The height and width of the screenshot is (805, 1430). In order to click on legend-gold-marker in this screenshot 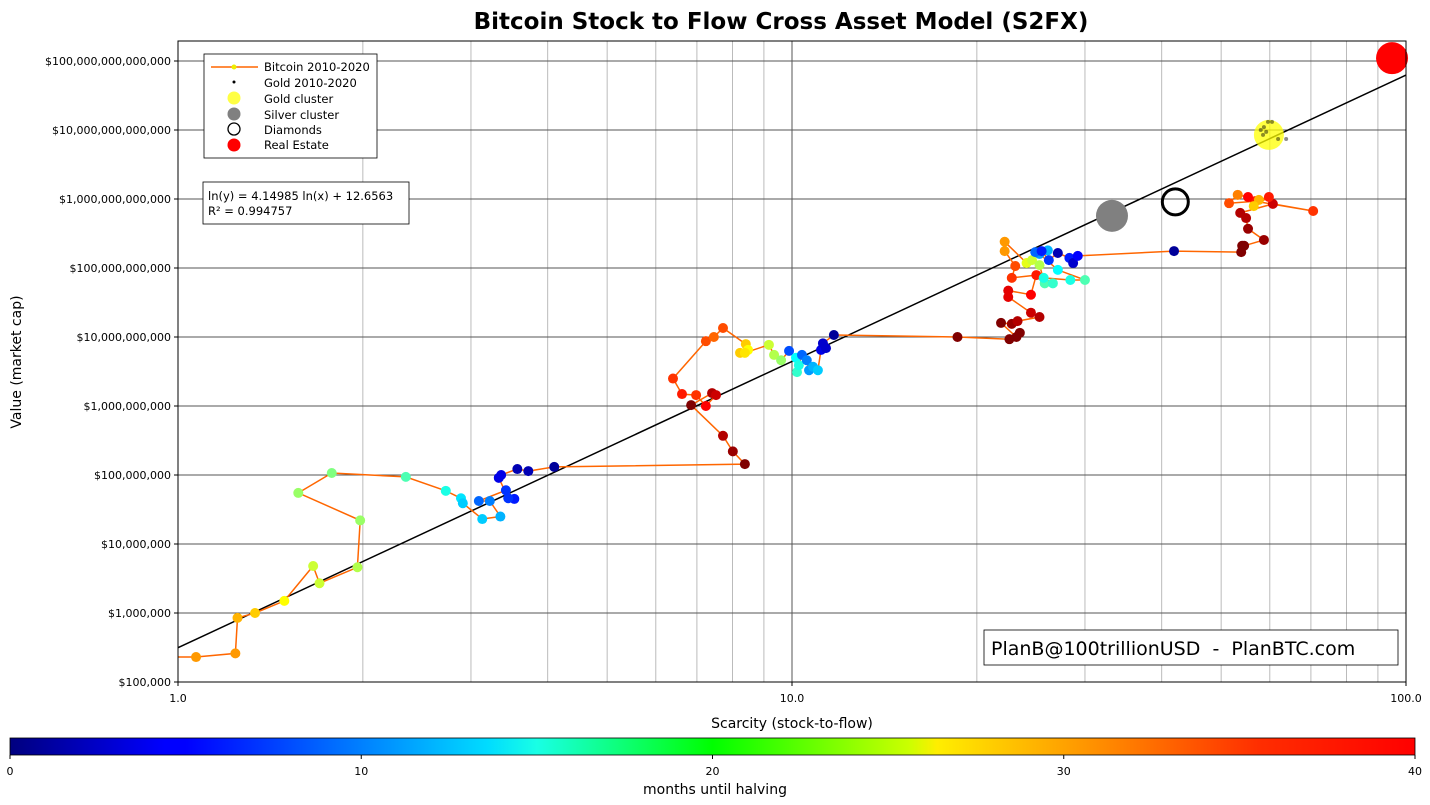, I will do `click(234, 82)`.